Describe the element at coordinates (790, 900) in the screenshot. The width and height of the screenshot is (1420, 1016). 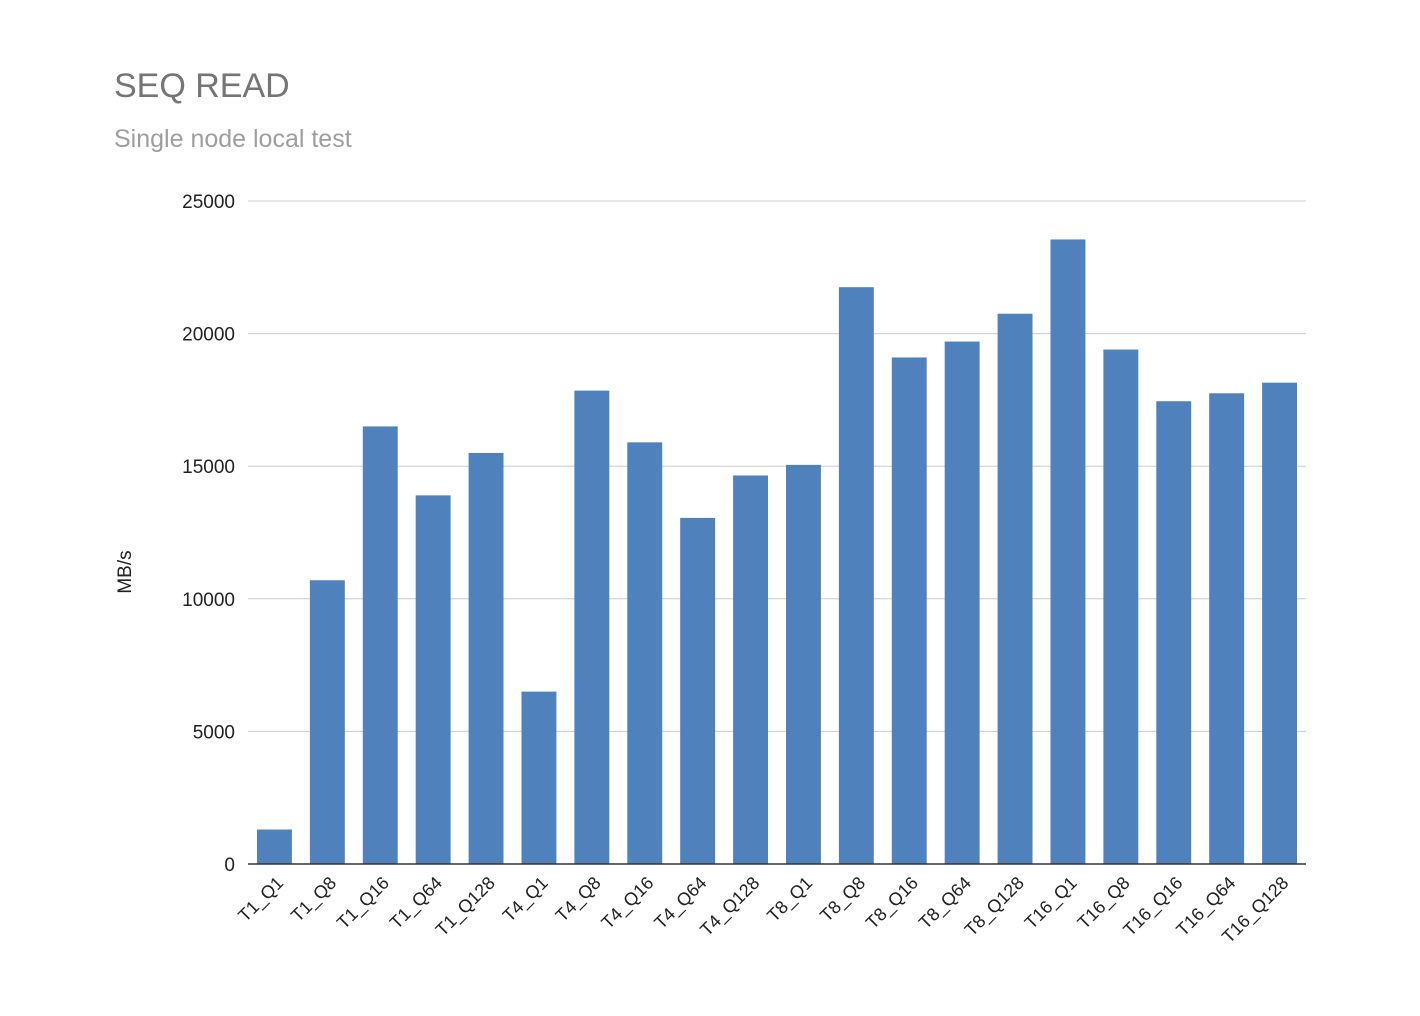
I see `x-tick-label: T8_Q1` at that location.